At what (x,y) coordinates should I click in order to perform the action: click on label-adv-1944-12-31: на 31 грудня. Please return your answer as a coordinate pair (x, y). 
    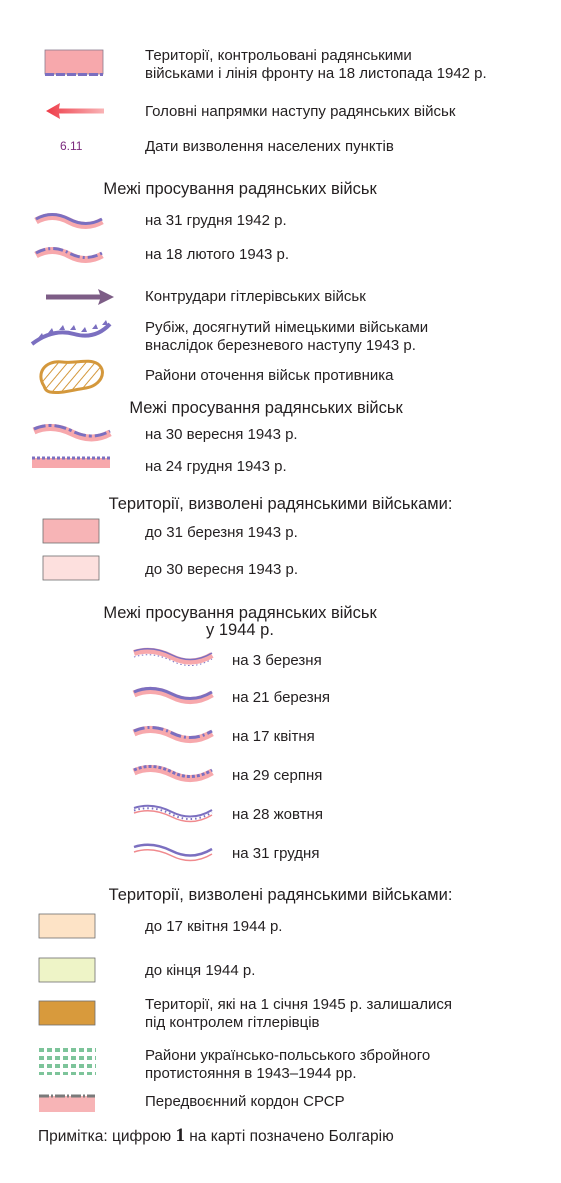
    Looking at the image, I should click on (276, 853).